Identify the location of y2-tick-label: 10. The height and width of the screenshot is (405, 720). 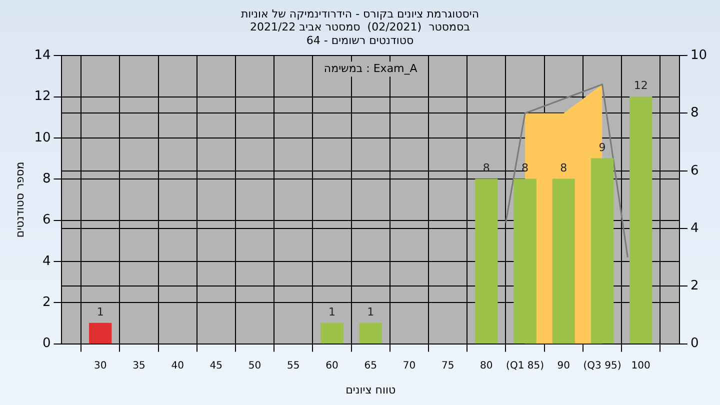
(699, 55).